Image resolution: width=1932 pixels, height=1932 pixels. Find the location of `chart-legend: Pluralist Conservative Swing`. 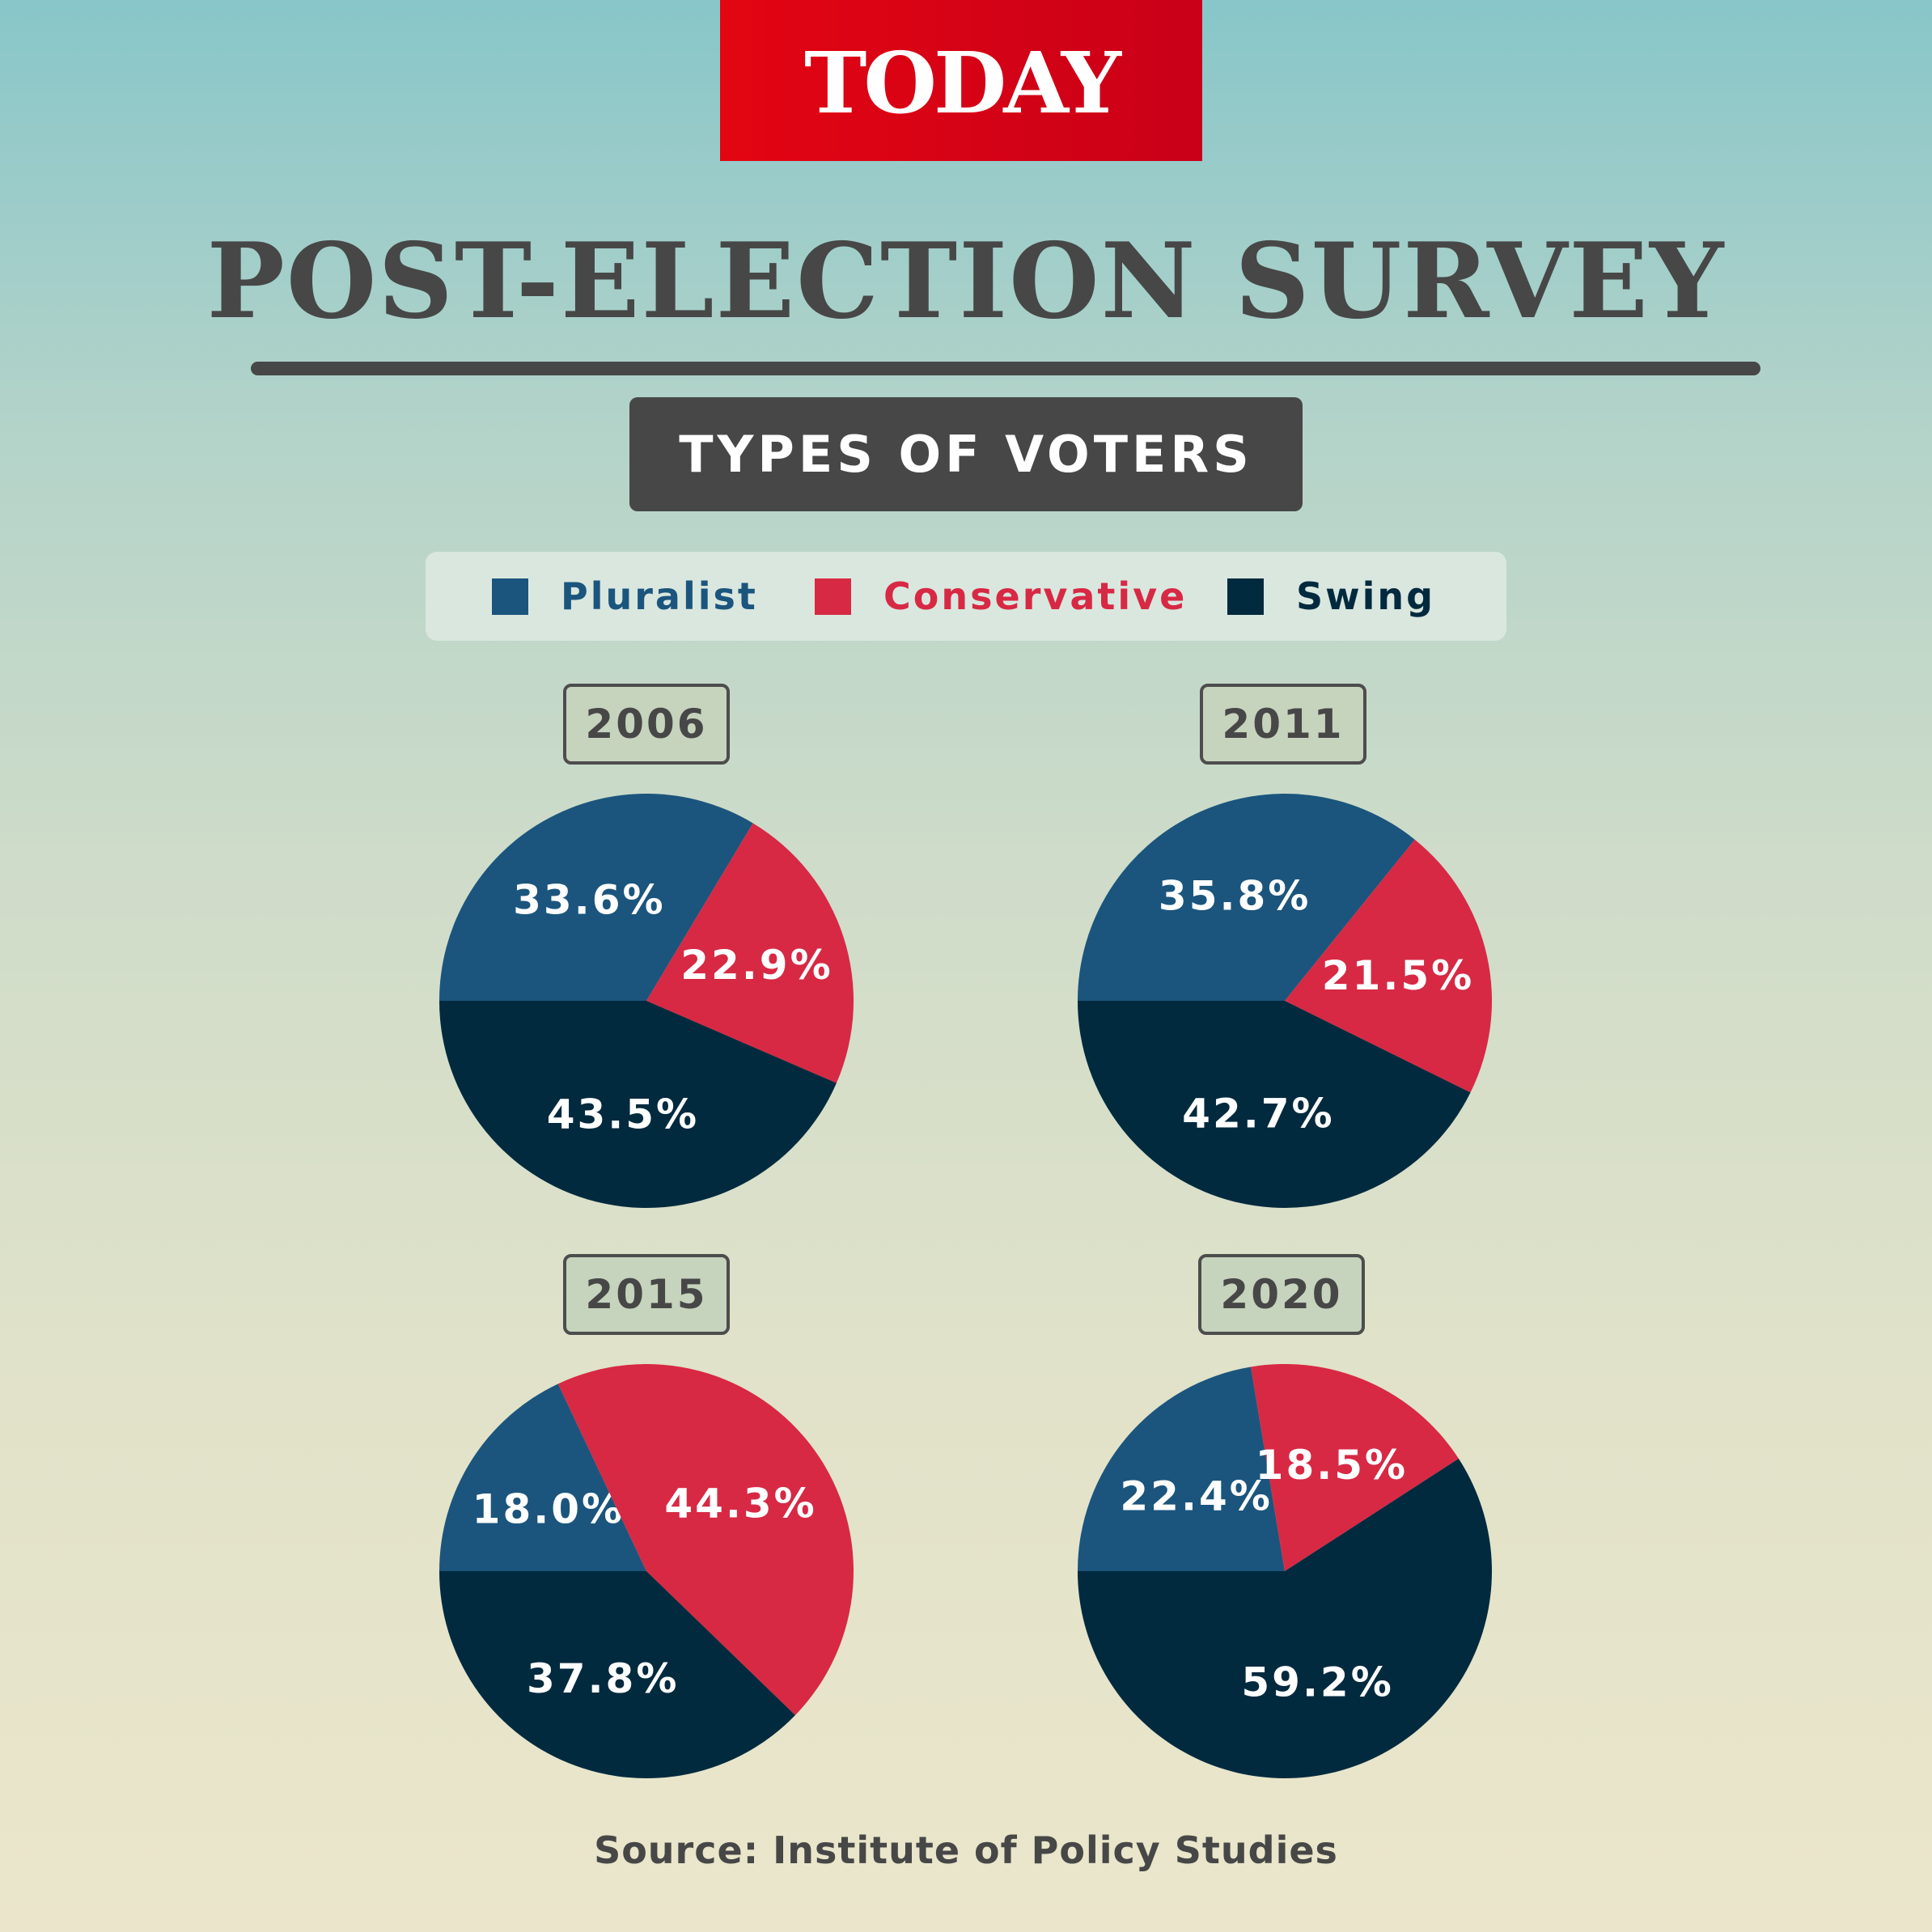

chart-legend: Pluralist Conservative Swing is located at coordinates (966, 596).